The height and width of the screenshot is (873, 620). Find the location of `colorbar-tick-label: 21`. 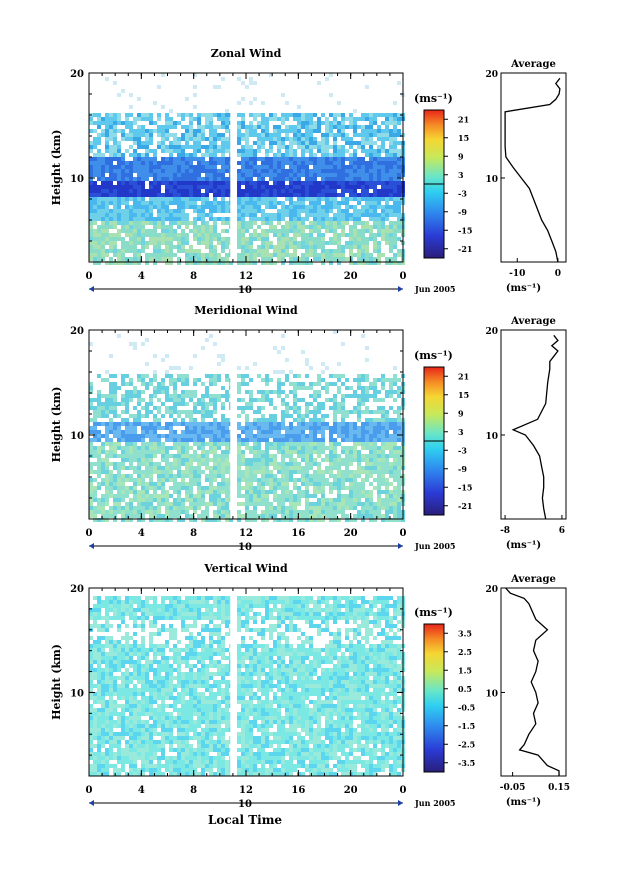

colorbar-tick-label: 21 is located at coordinates (463, 119).